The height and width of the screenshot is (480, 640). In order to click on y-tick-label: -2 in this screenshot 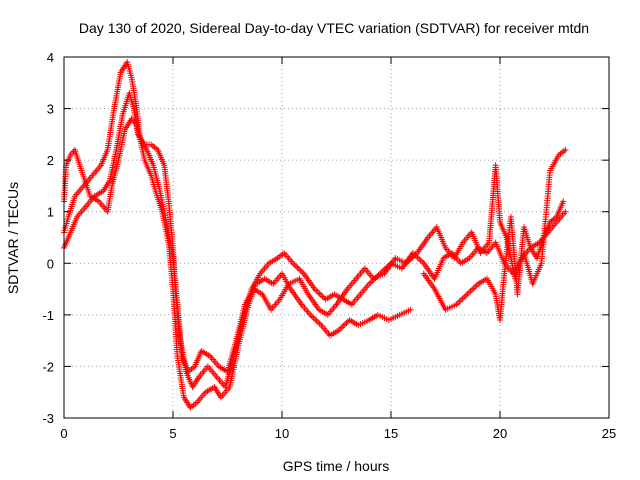, I will do `click(48, 366)`.